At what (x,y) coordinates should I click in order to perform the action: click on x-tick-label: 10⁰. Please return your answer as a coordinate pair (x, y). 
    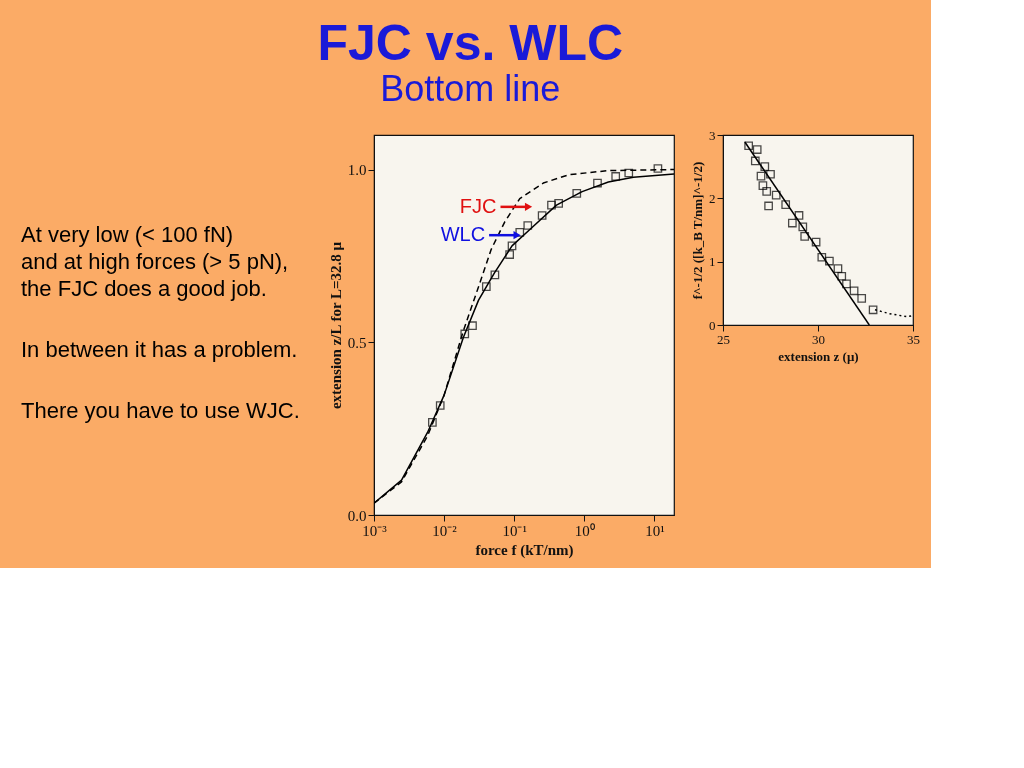
    Looking at the image, I should click on (584, 530).